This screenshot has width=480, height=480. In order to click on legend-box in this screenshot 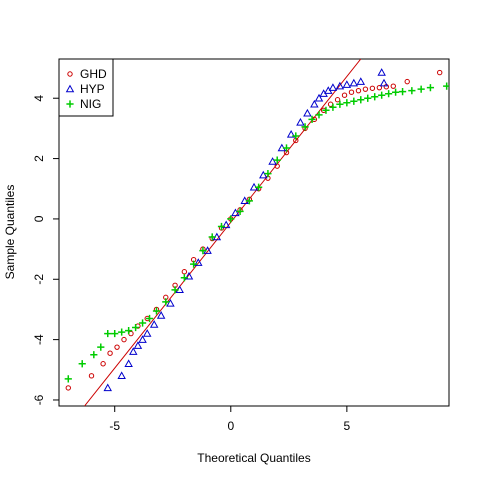, I will do `click(86, 87)`.